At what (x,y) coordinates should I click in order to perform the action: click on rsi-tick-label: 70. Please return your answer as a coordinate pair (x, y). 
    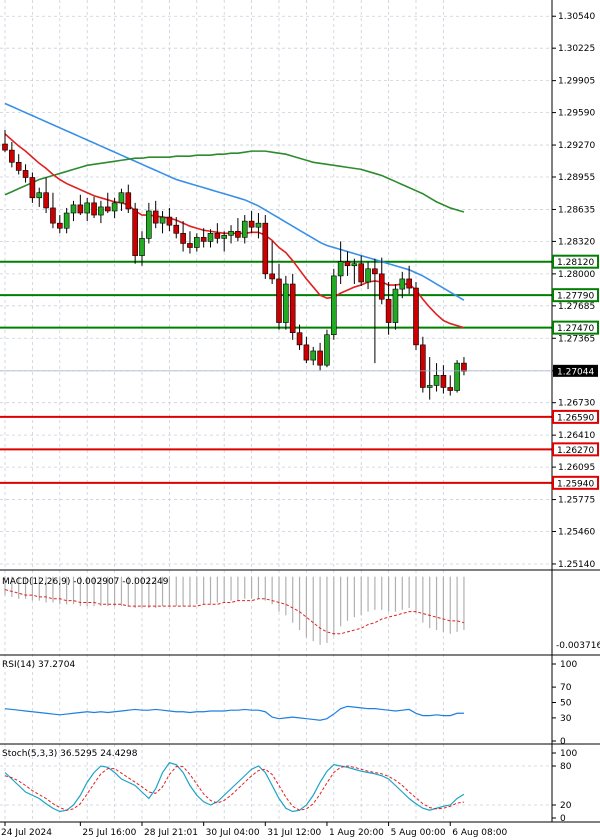
    Looking at the image, I should click on (566, 688).